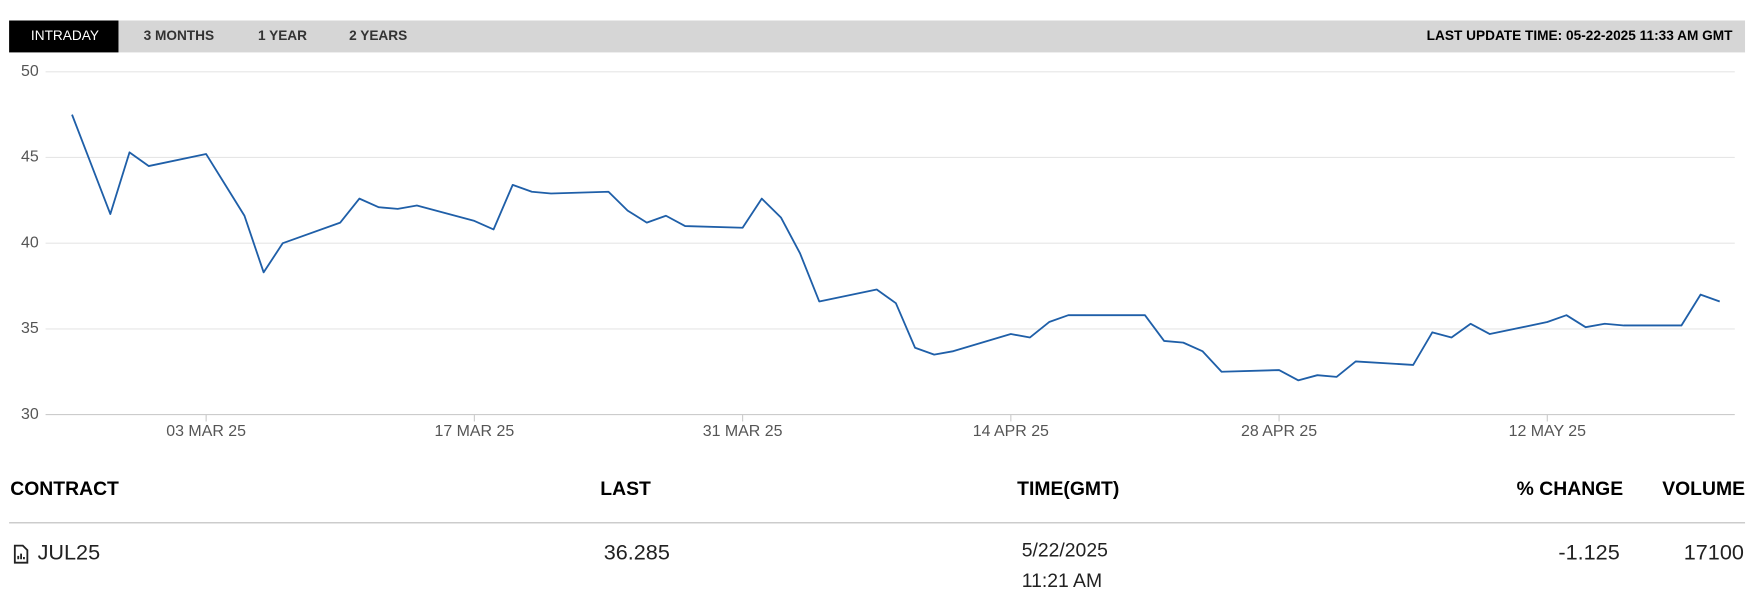  Describe the element at coordinates (378, 35) in the screenshot. I see `tab: 2 YEARS` at that location.